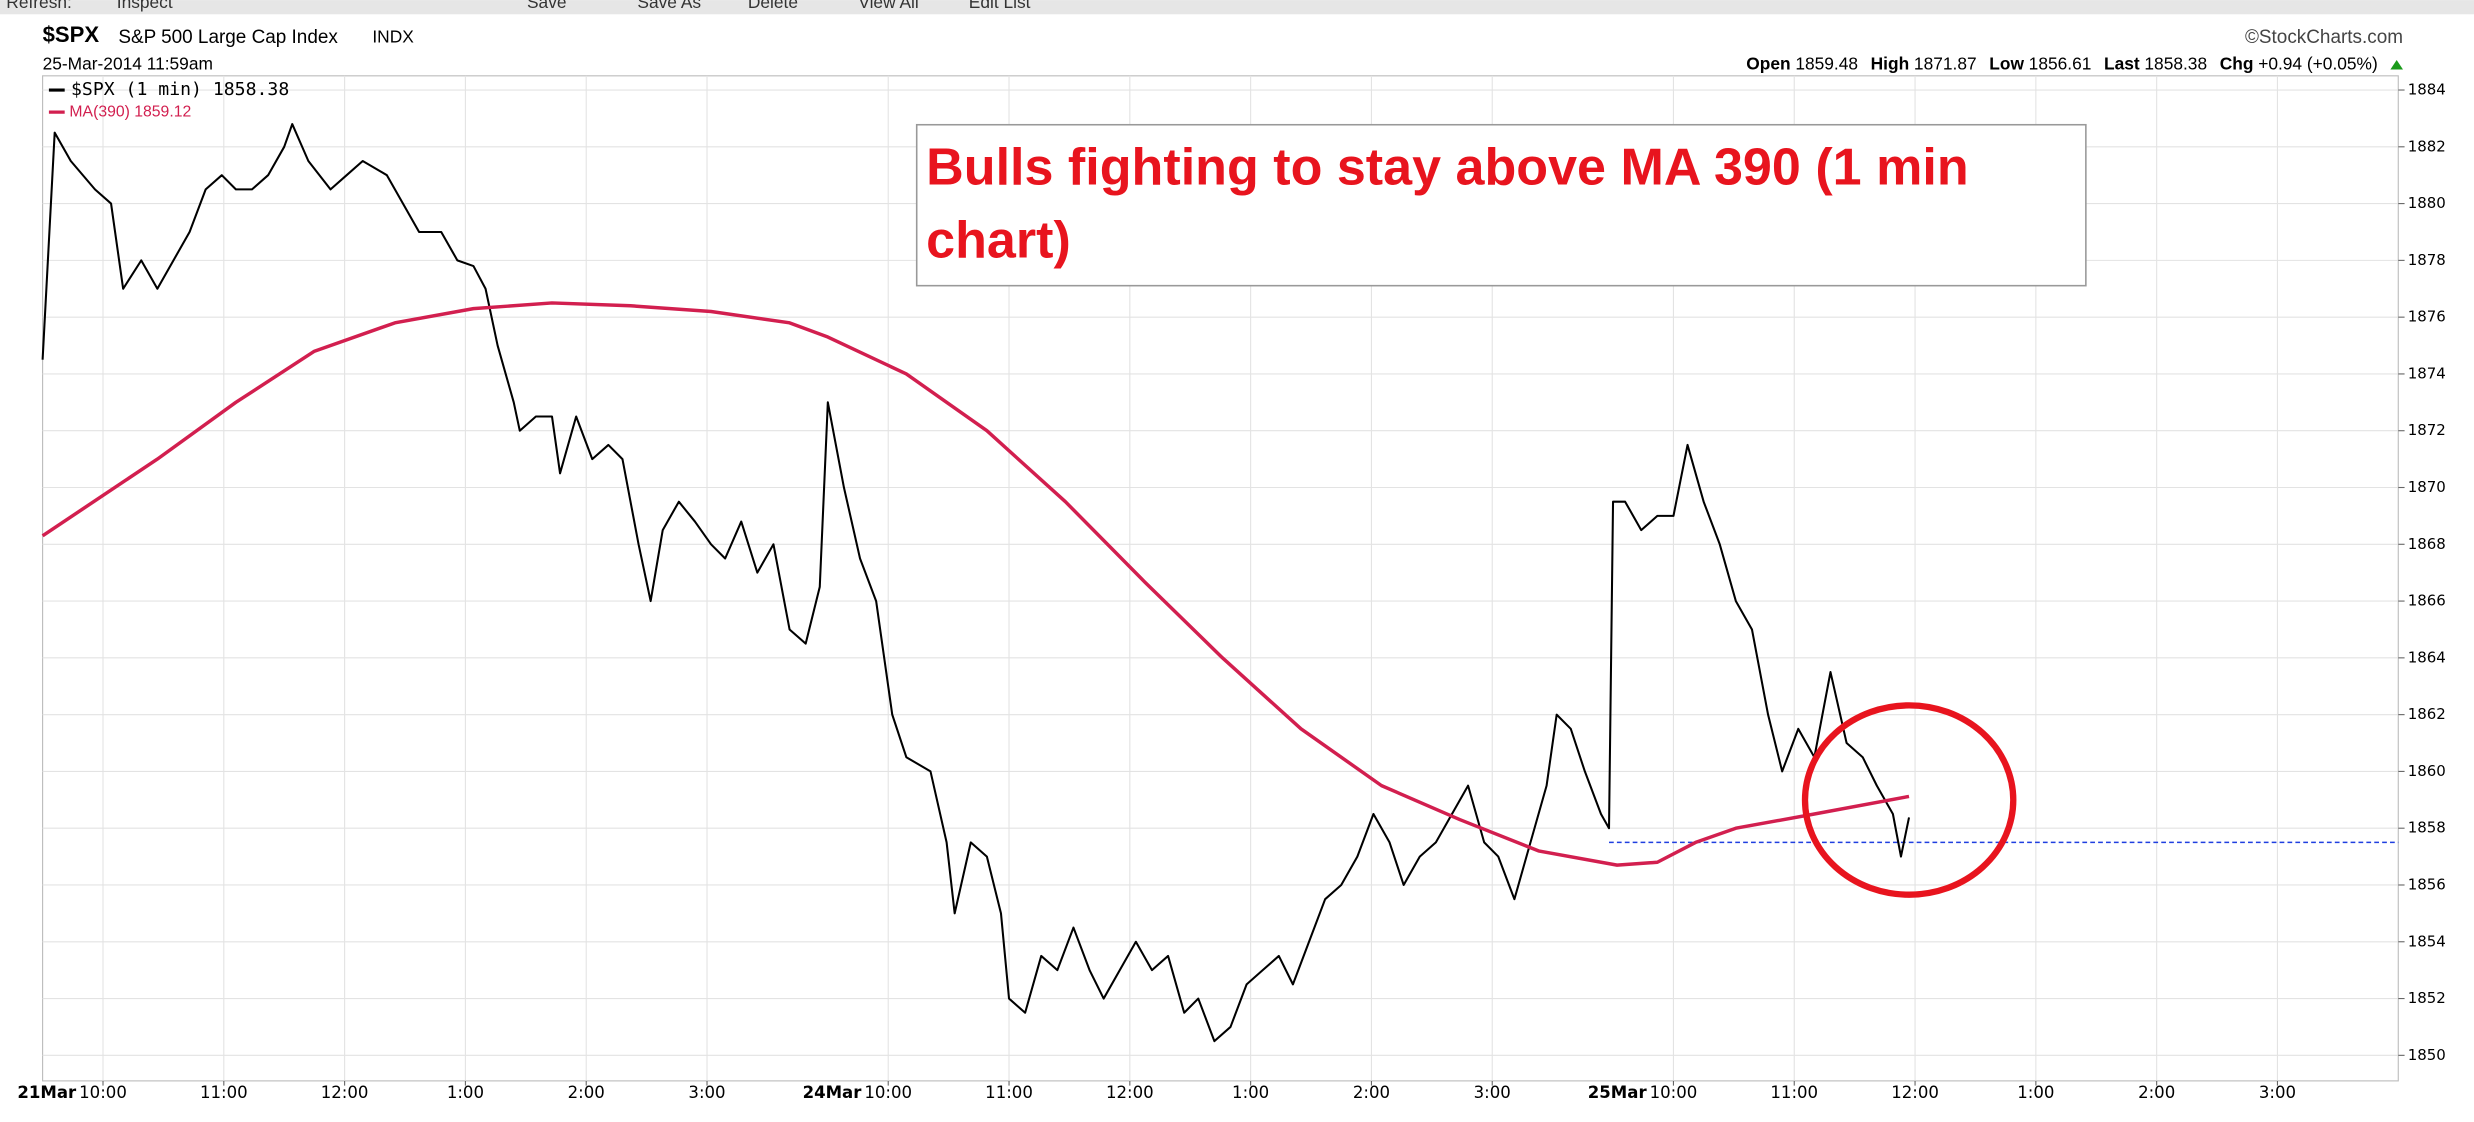 The image size is (2474, 1122). What do you see at coordinates (2396, 65) in the screenshot?
I see `change-arrow` at bounding box center [2396, 65].